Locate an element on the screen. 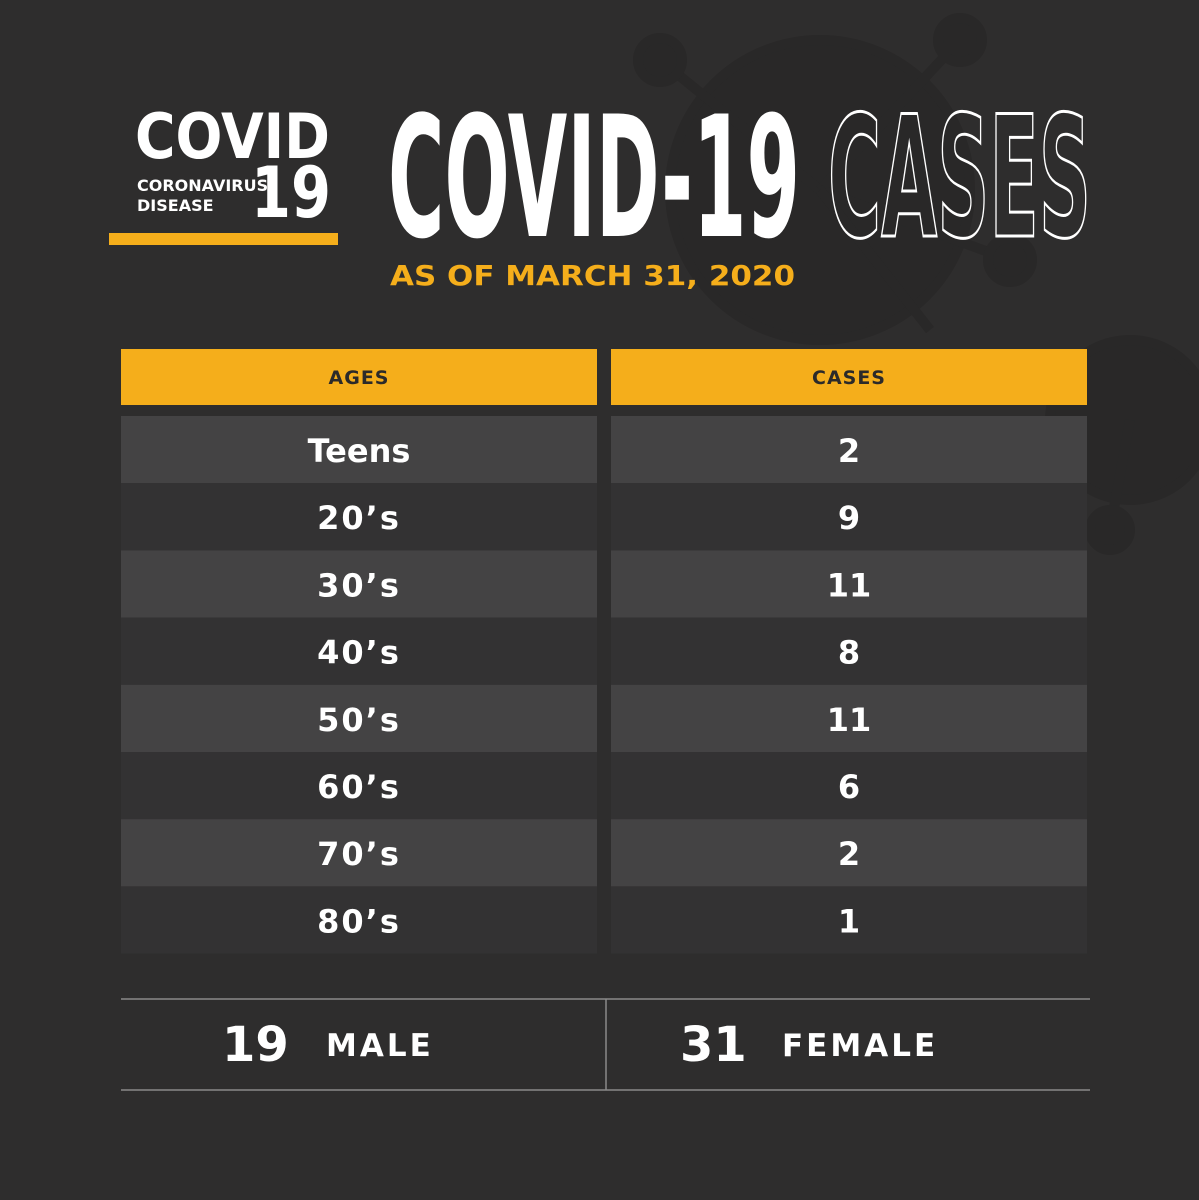 Image resolution: width=1199 pixels, height=1200 pixels. cell-text: 8 is located at coordinates (849, 653).